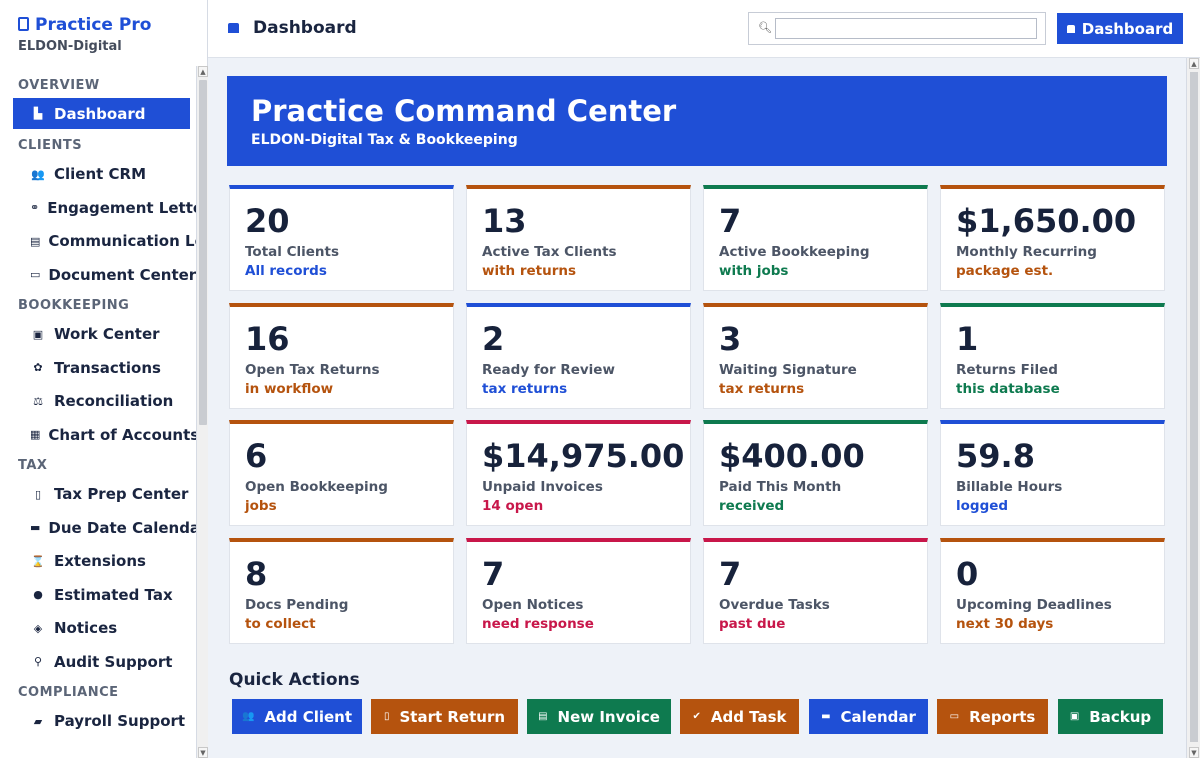 The height and width of the screenshot is (758, 1200). I want to click on sidebar-section-title: OVERVIEW, so click(59, 85).